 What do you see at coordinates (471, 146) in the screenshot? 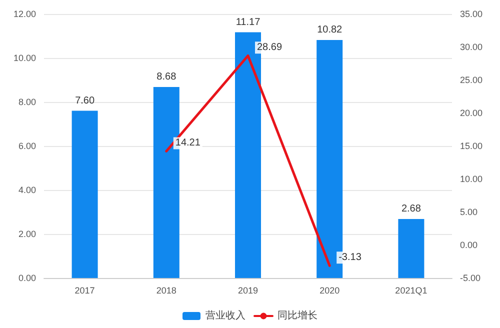
I see `y2-tick-label: 15.00` at bounding box center [471, 146].